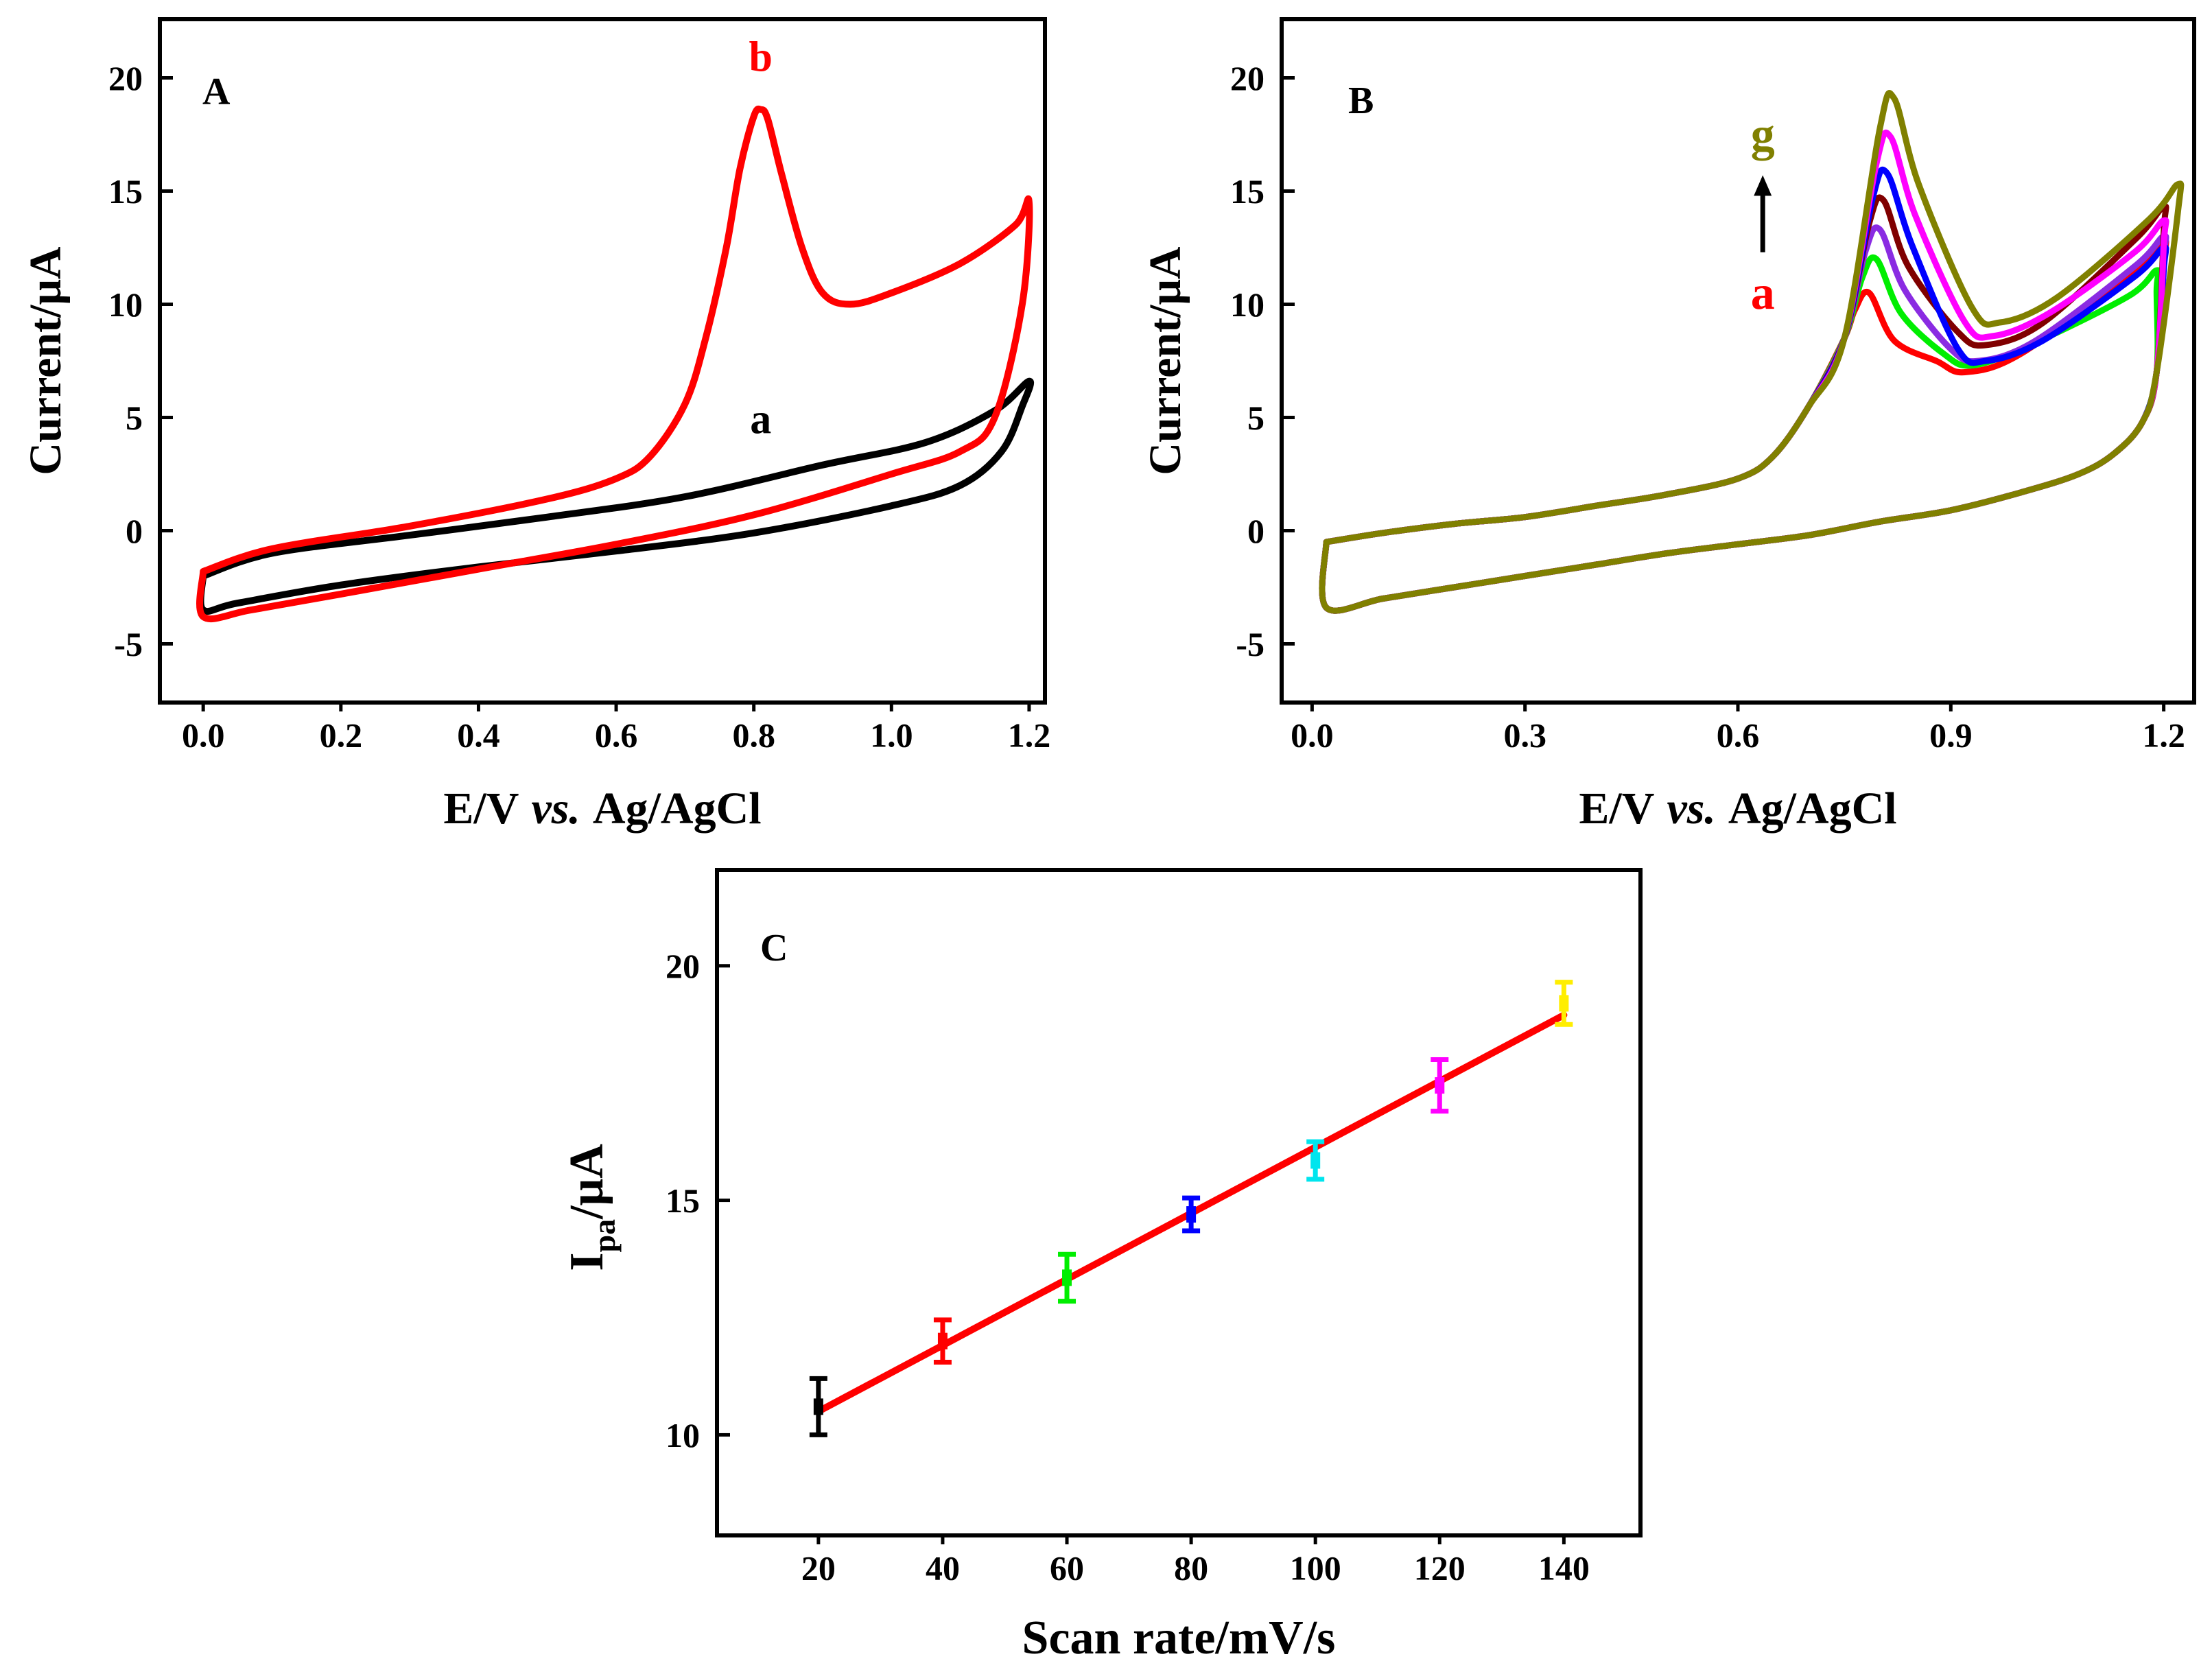 Image resolution: width=2212 pixels, height=1674 pixels. What do you see at coordinates (587, 1182) in the screenshot?
I see `panel-c-y-title-tail: /μA` at bounding box center [587, 1182].